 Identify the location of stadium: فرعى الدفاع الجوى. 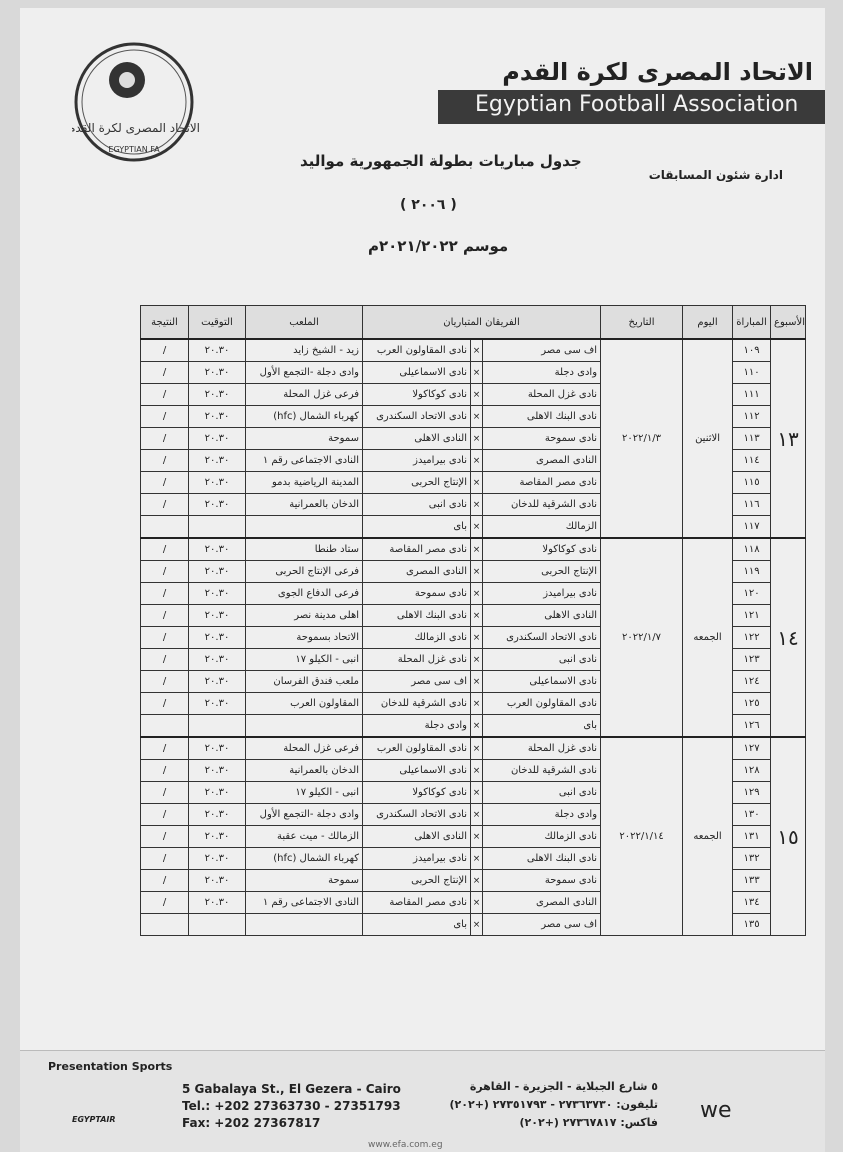
(304, 593).